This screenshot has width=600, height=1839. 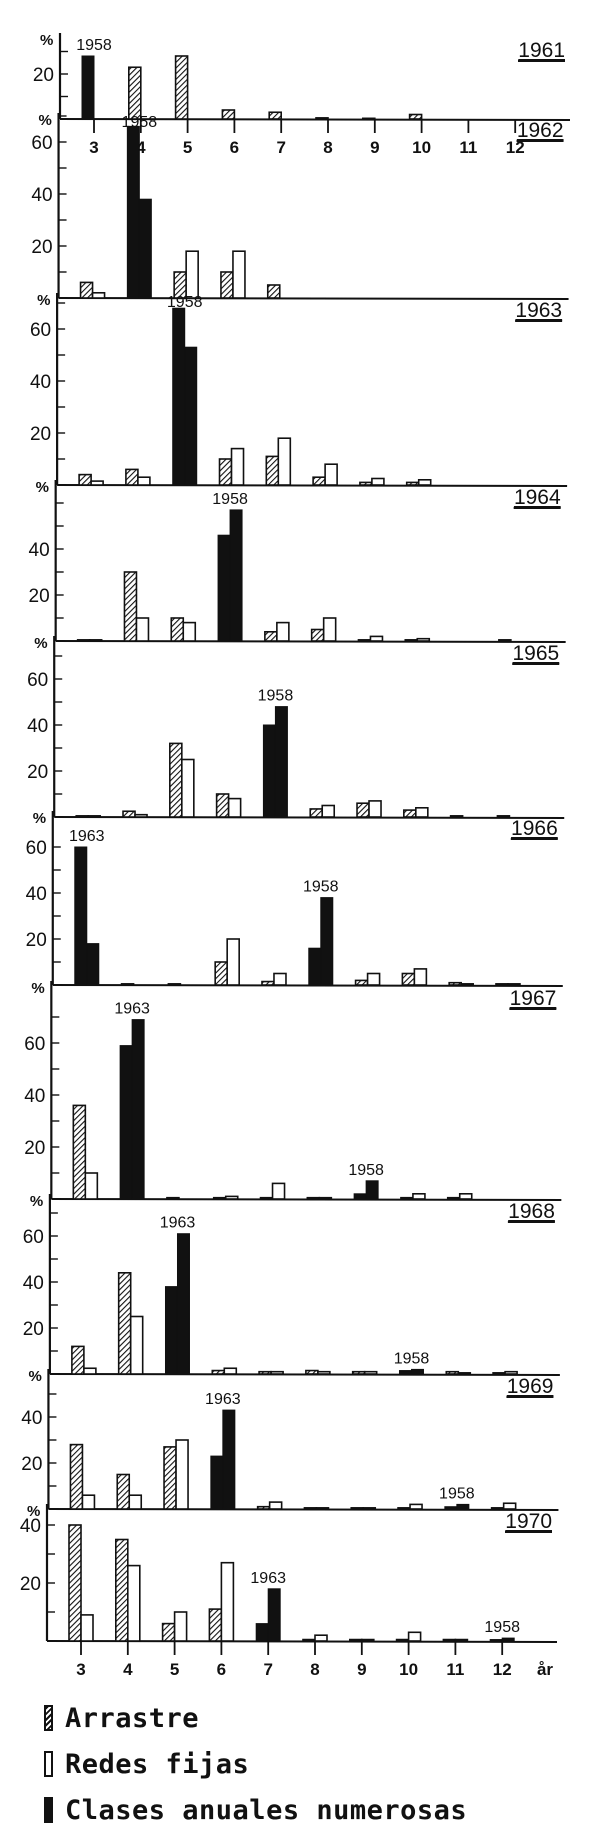 I want to click on legend-item-redes-fijas: Redes fijas, so click(x=255, y=1764).